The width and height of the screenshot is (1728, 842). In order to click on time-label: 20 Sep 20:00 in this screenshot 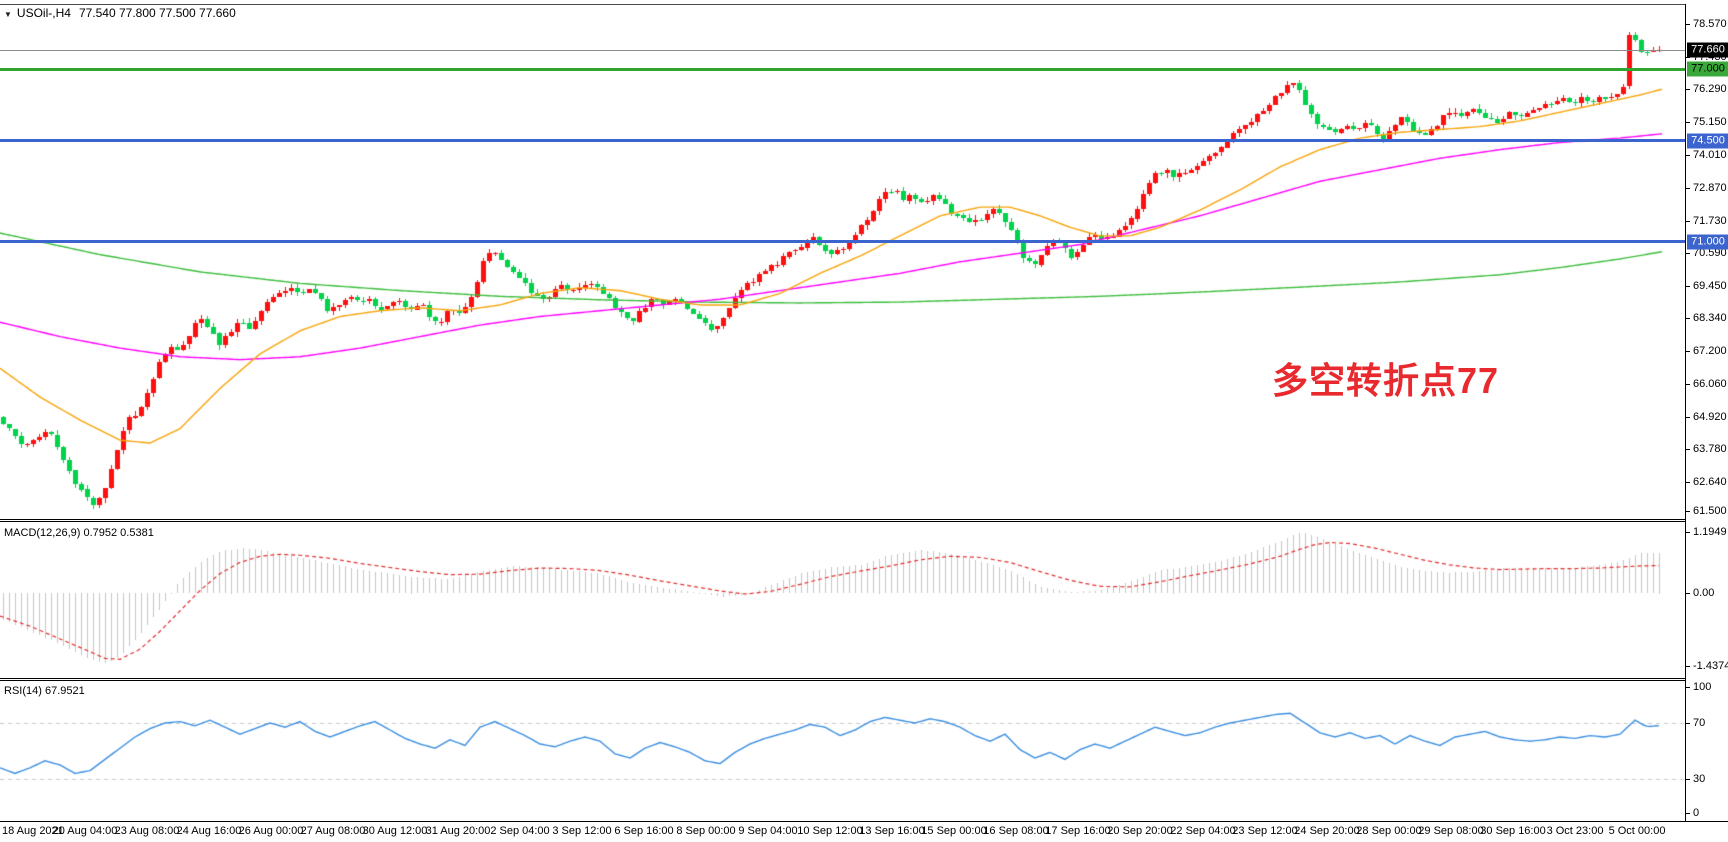, I will do `click(1140, 831)`.